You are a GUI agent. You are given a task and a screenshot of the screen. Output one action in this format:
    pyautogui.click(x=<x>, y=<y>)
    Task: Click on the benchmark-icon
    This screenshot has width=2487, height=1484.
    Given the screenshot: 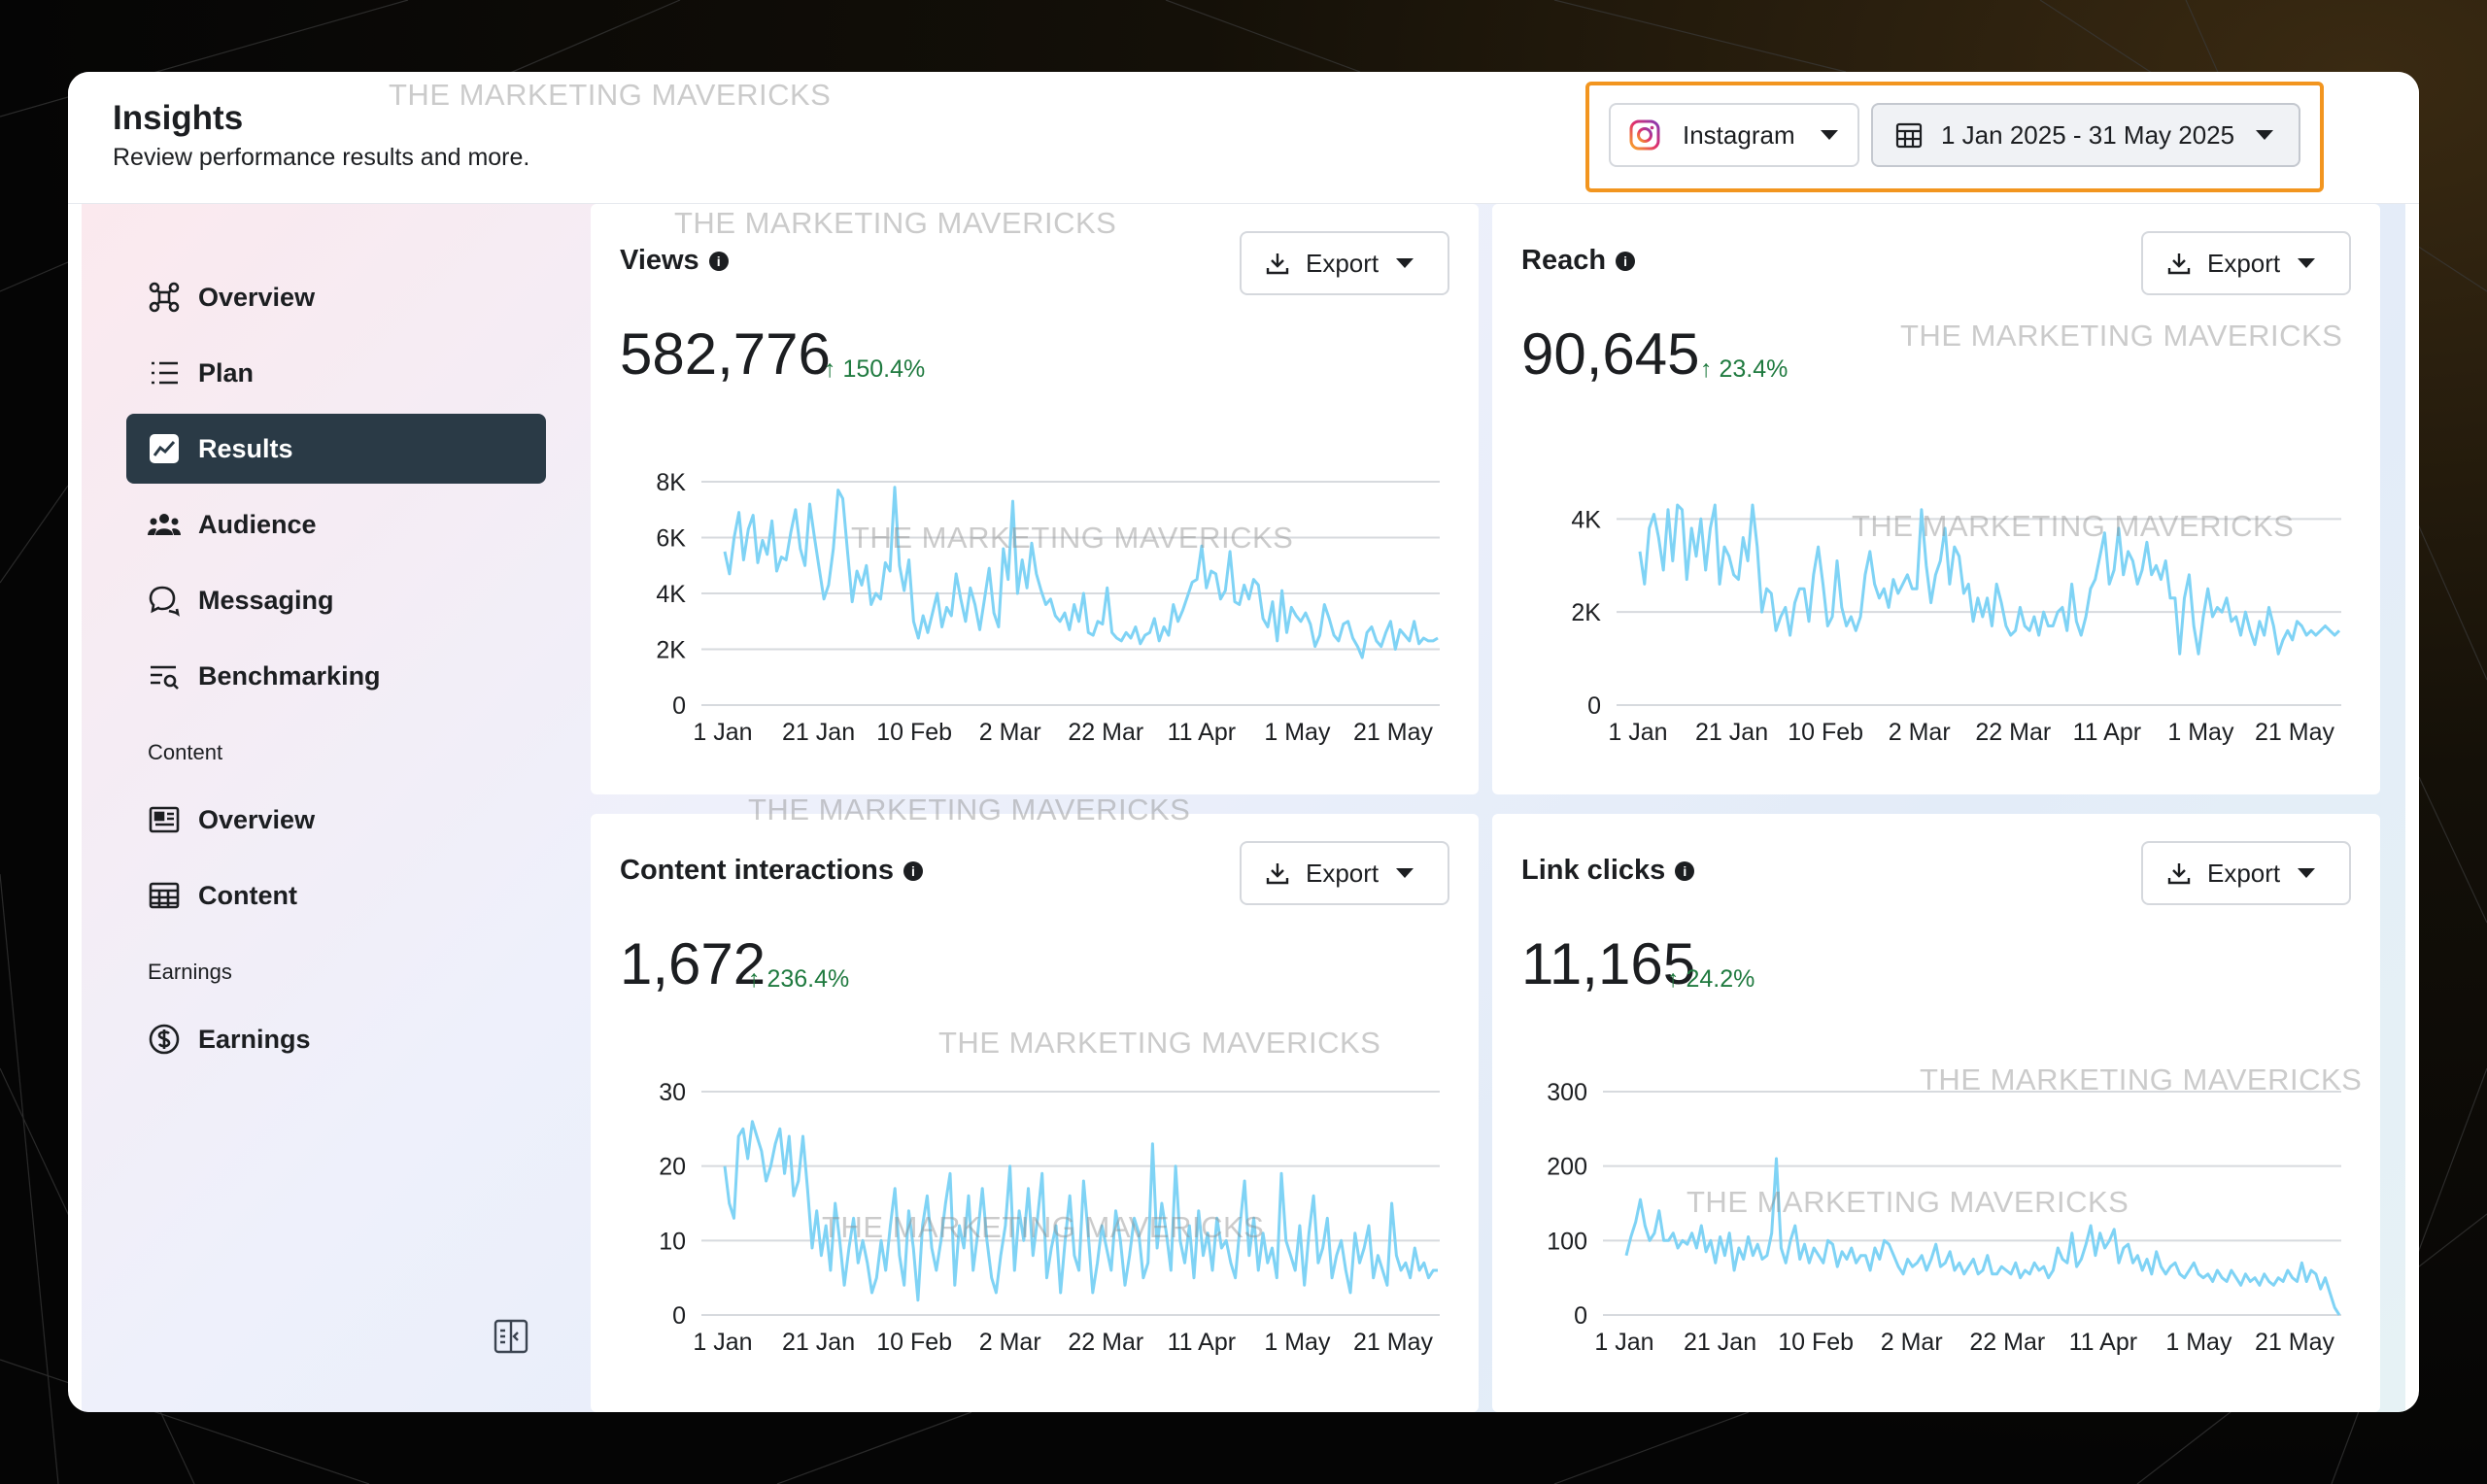 What is the action you would take?
    pyautogui.click(x=164, y=676)
    